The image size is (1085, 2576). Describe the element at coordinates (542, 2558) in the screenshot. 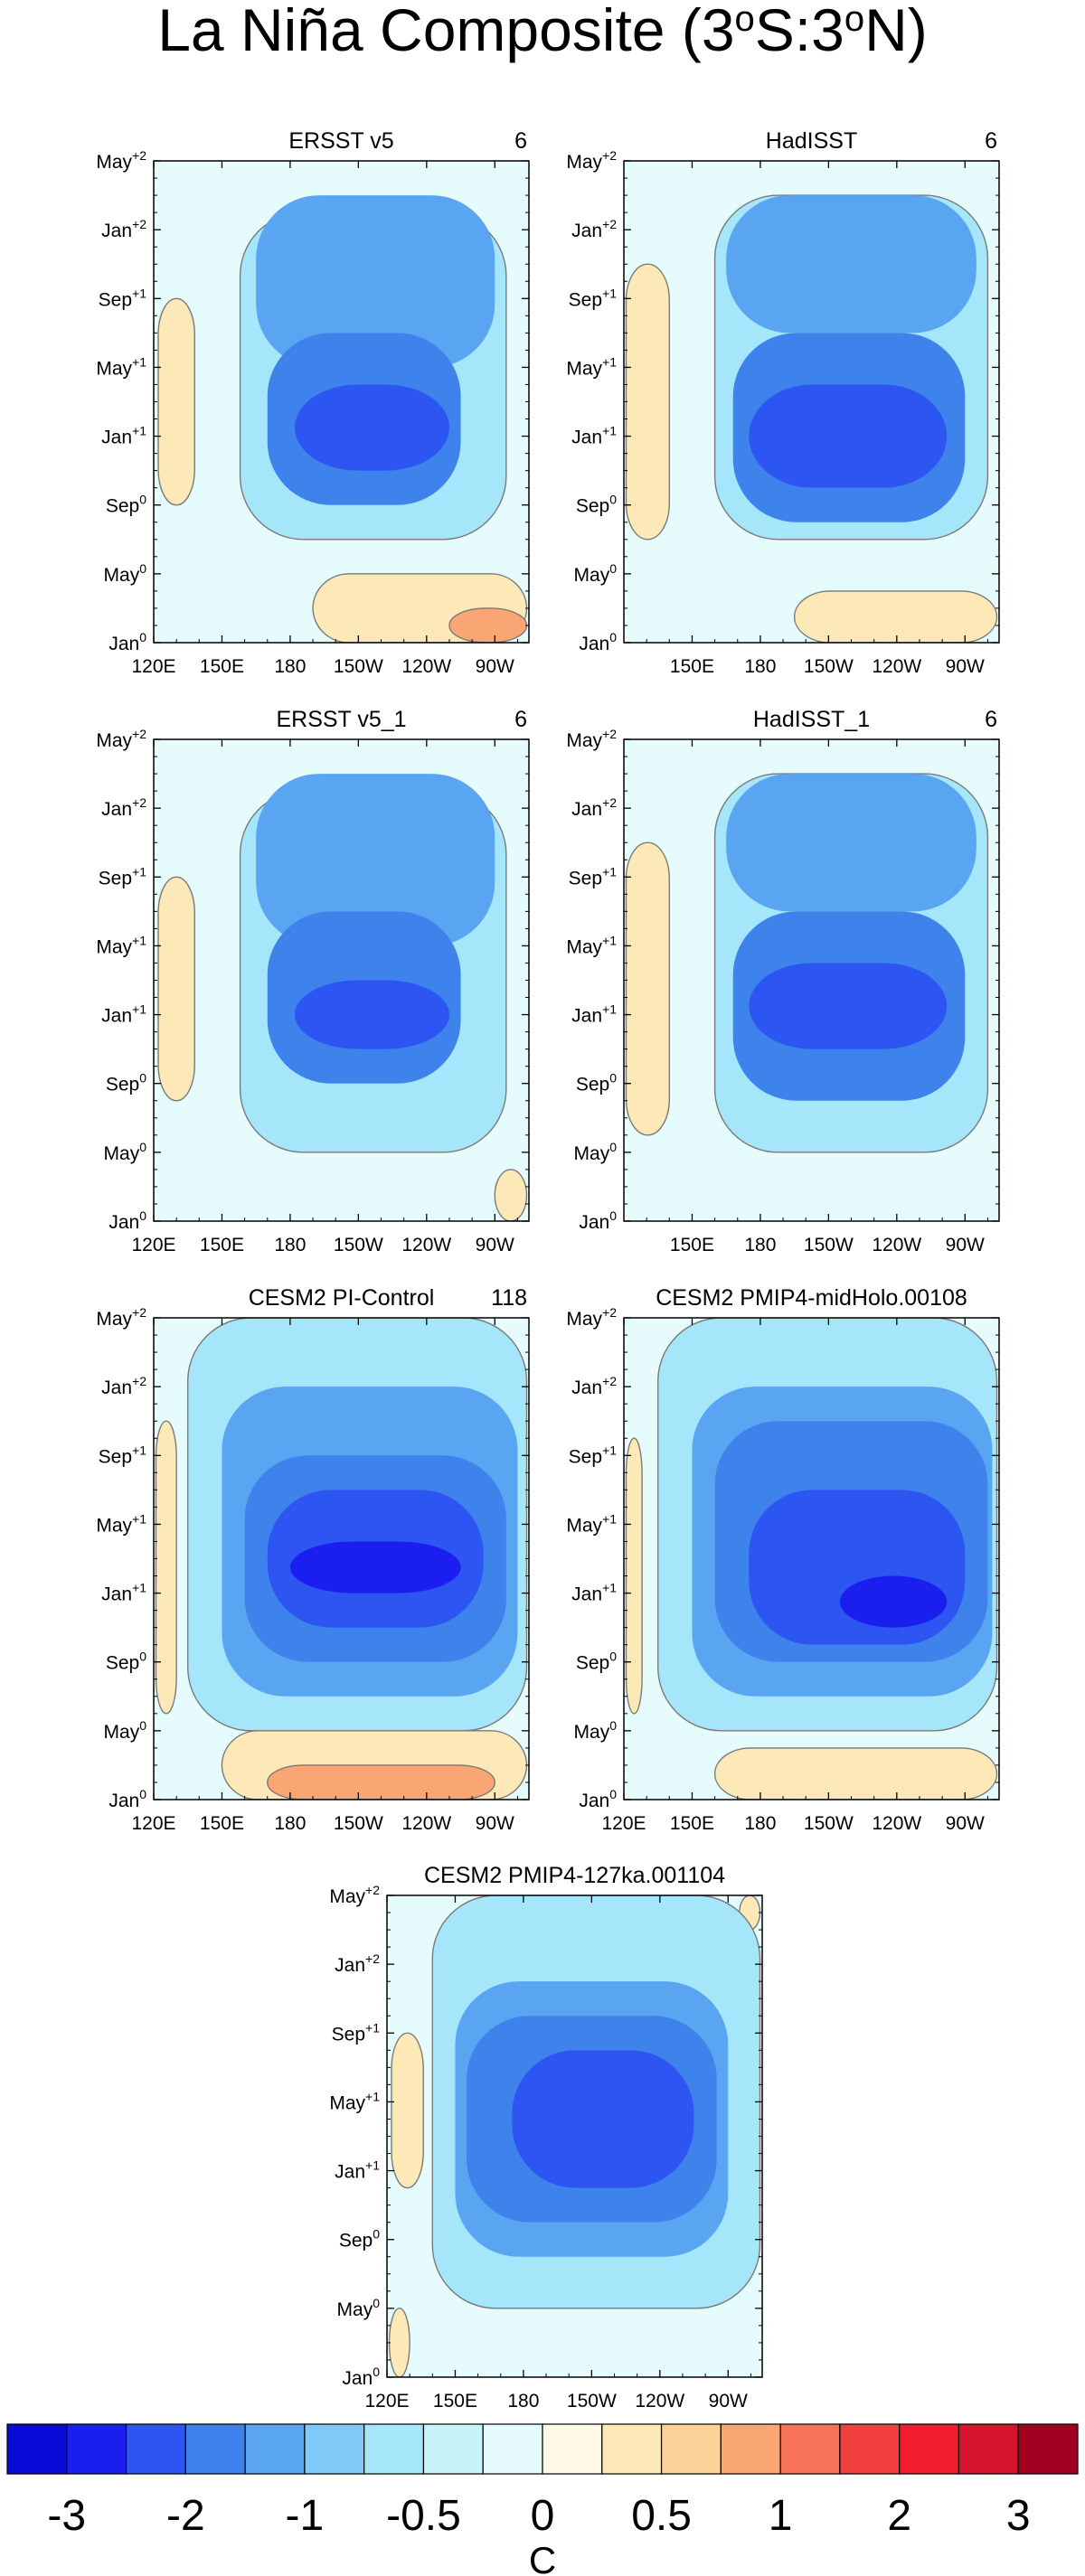

I see `colorbar-unit: C` at that location.